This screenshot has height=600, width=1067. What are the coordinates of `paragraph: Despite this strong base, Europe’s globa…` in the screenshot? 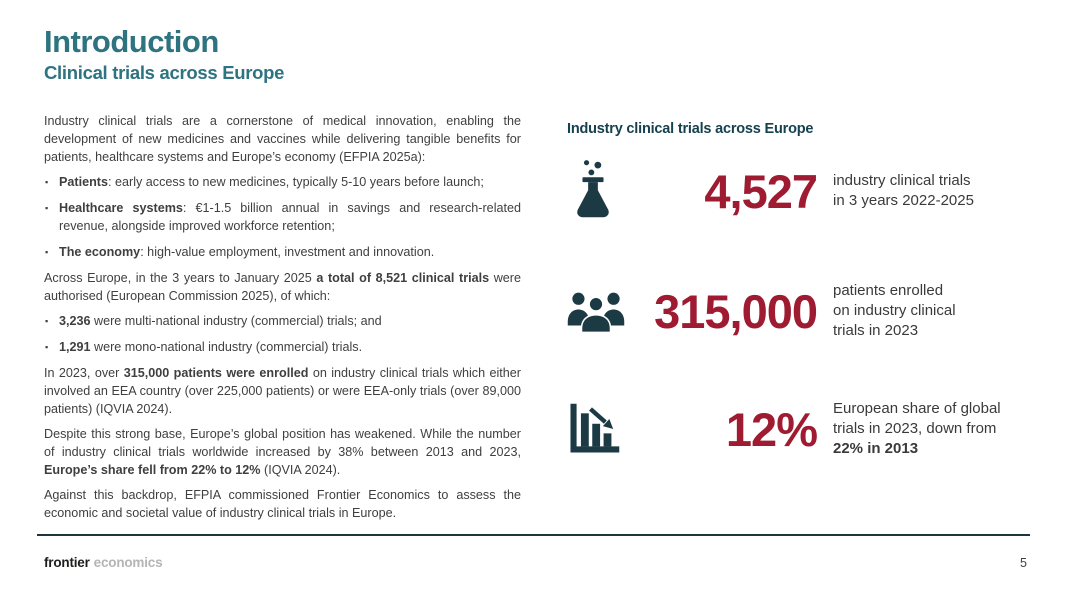 It's located at (282, 452).